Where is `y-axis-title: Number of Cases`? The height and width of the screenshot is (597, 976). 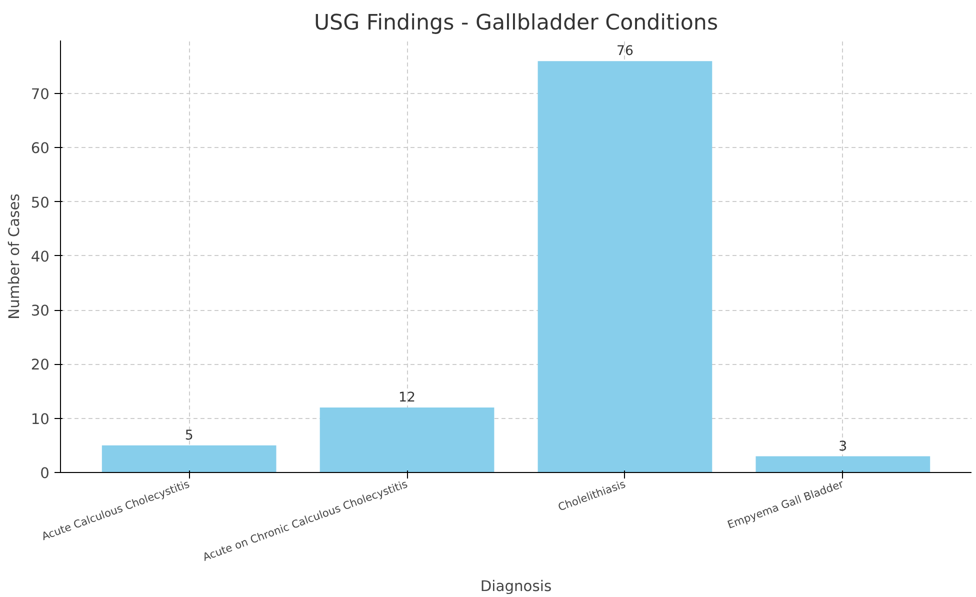 y-axis-title: Number of Cases is located at coordinates (14, 257).